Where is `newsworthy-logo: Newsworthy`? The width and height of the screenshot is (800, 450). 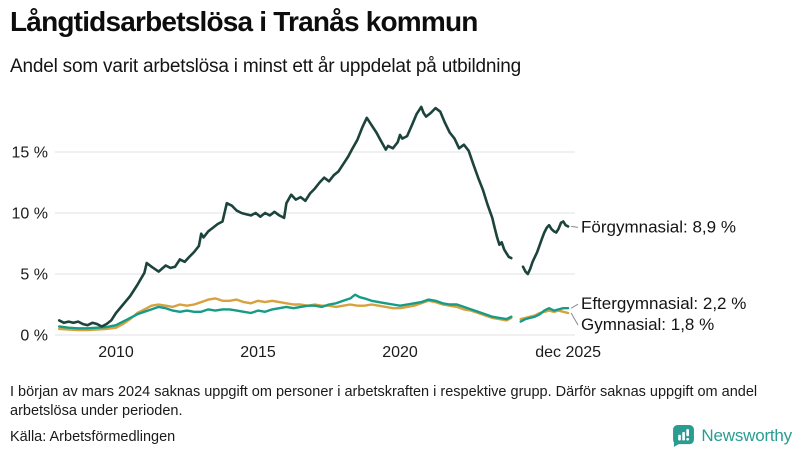
newsworthy-logo: Newsworthy is located at coordinates (732, 435).